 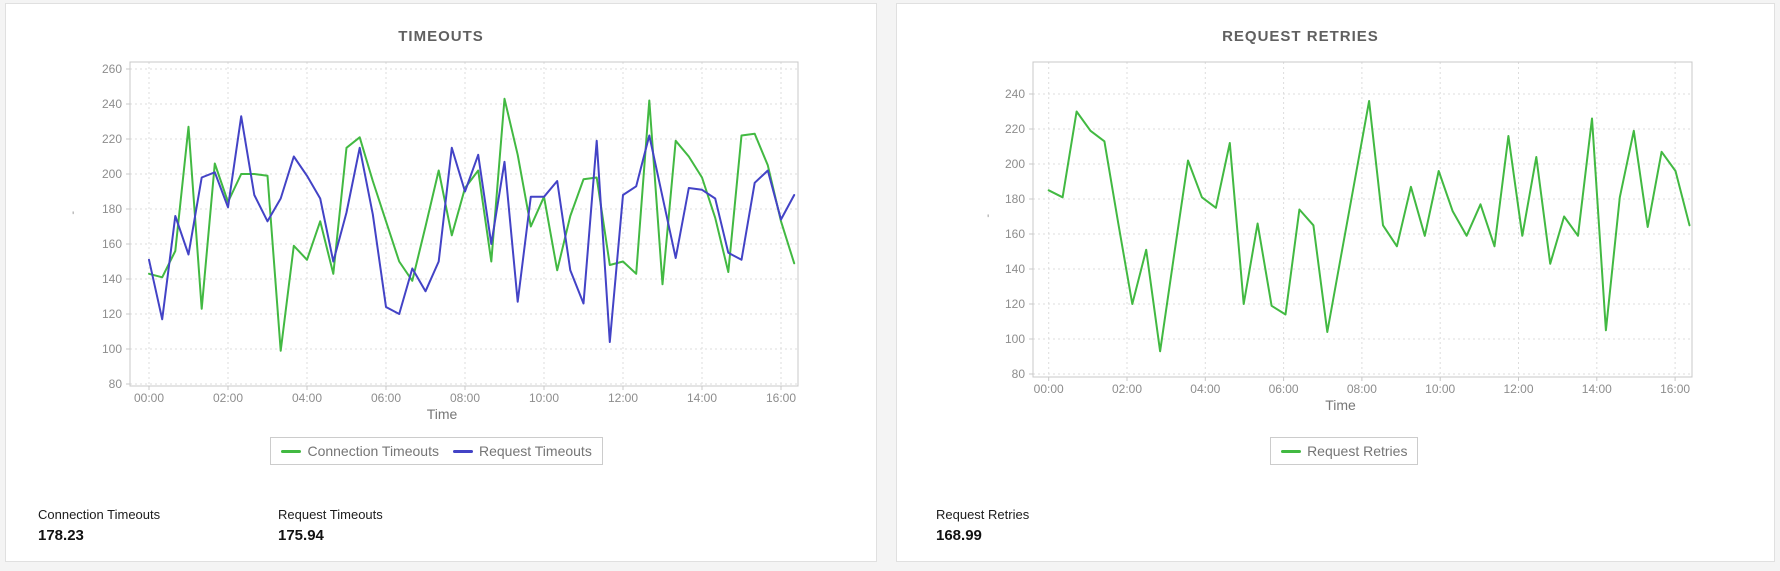 I want to click on stat-value: 175.94, so click(x=301, y=535).